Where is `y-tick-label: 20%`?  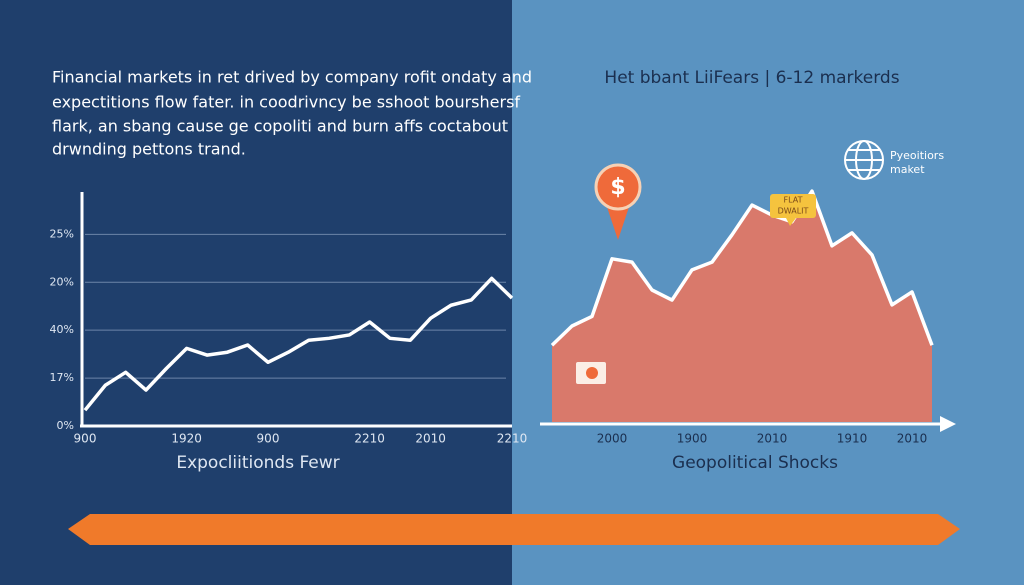
y-tick-label: 20% is located at coordinates (62, 281).